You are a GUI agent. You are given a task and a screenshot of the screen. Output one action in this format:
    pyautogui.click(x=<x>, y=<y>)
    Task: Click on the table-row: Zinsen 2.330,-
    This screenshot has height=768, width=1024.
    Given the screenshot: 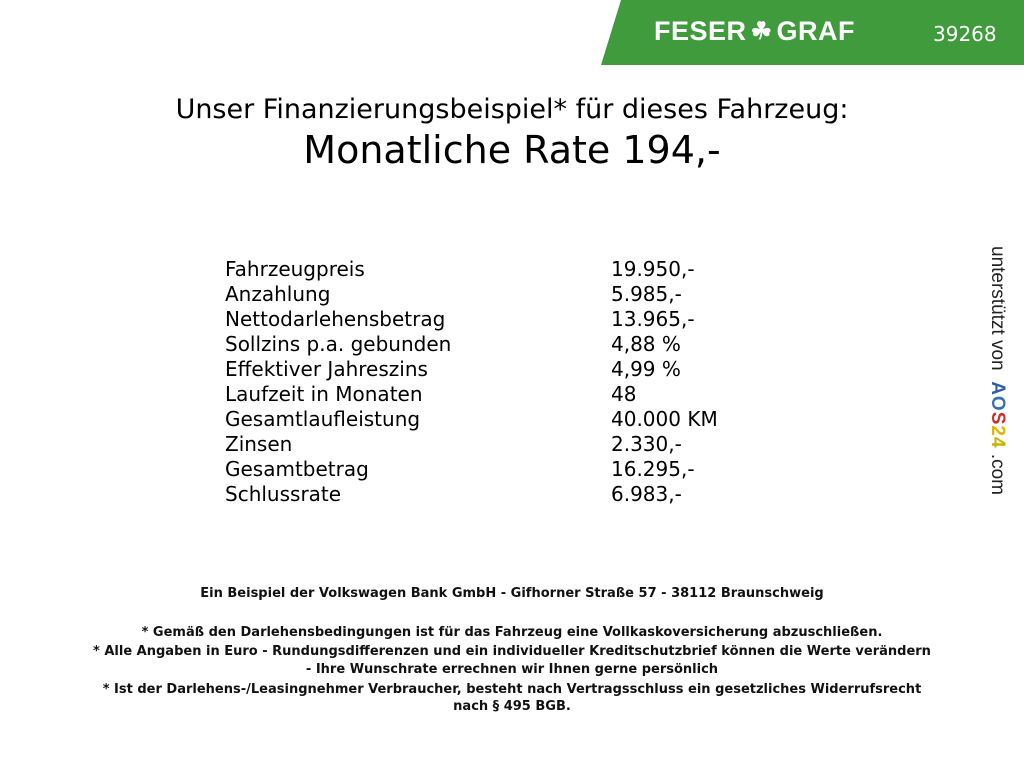 What is the action you would take?
    pyautogui.click(x=471, y=444)
    